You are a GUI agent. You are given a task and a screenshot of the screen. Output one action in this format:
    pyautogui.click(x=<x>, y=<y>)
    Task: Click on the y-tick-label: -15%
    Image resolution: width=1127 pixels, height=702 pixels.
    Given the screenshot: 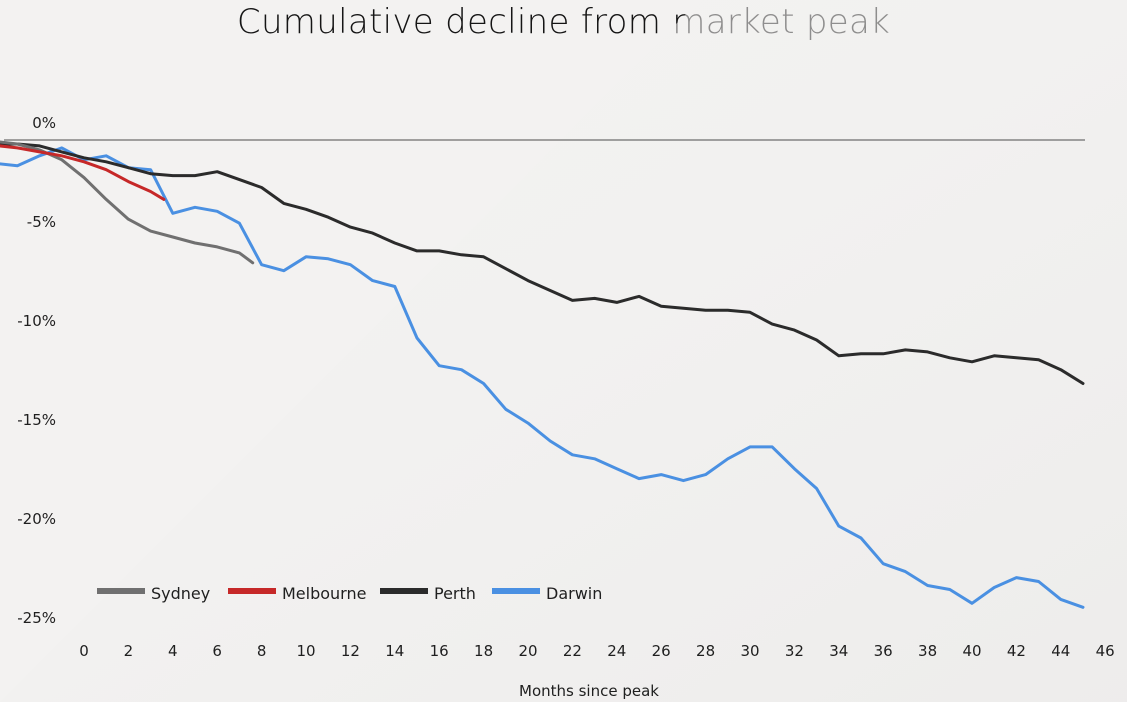 What is the action you would take?
    pyautogui.click(x=36, y=420)
    